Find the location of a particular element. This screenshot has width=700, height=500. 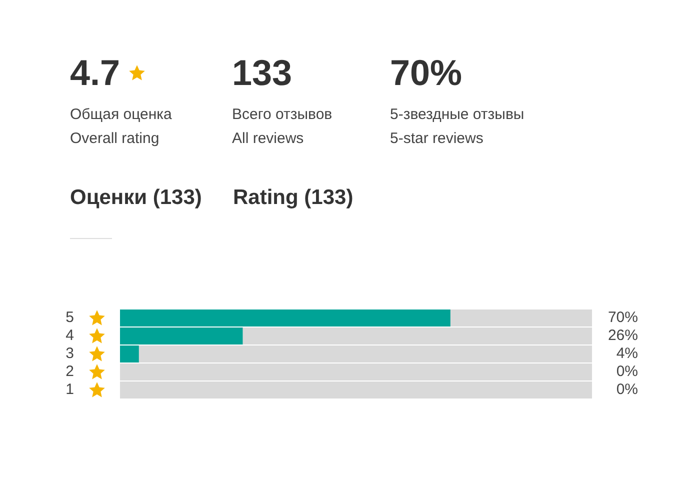

text: Общая оценка is located at coordinates (121, 114).